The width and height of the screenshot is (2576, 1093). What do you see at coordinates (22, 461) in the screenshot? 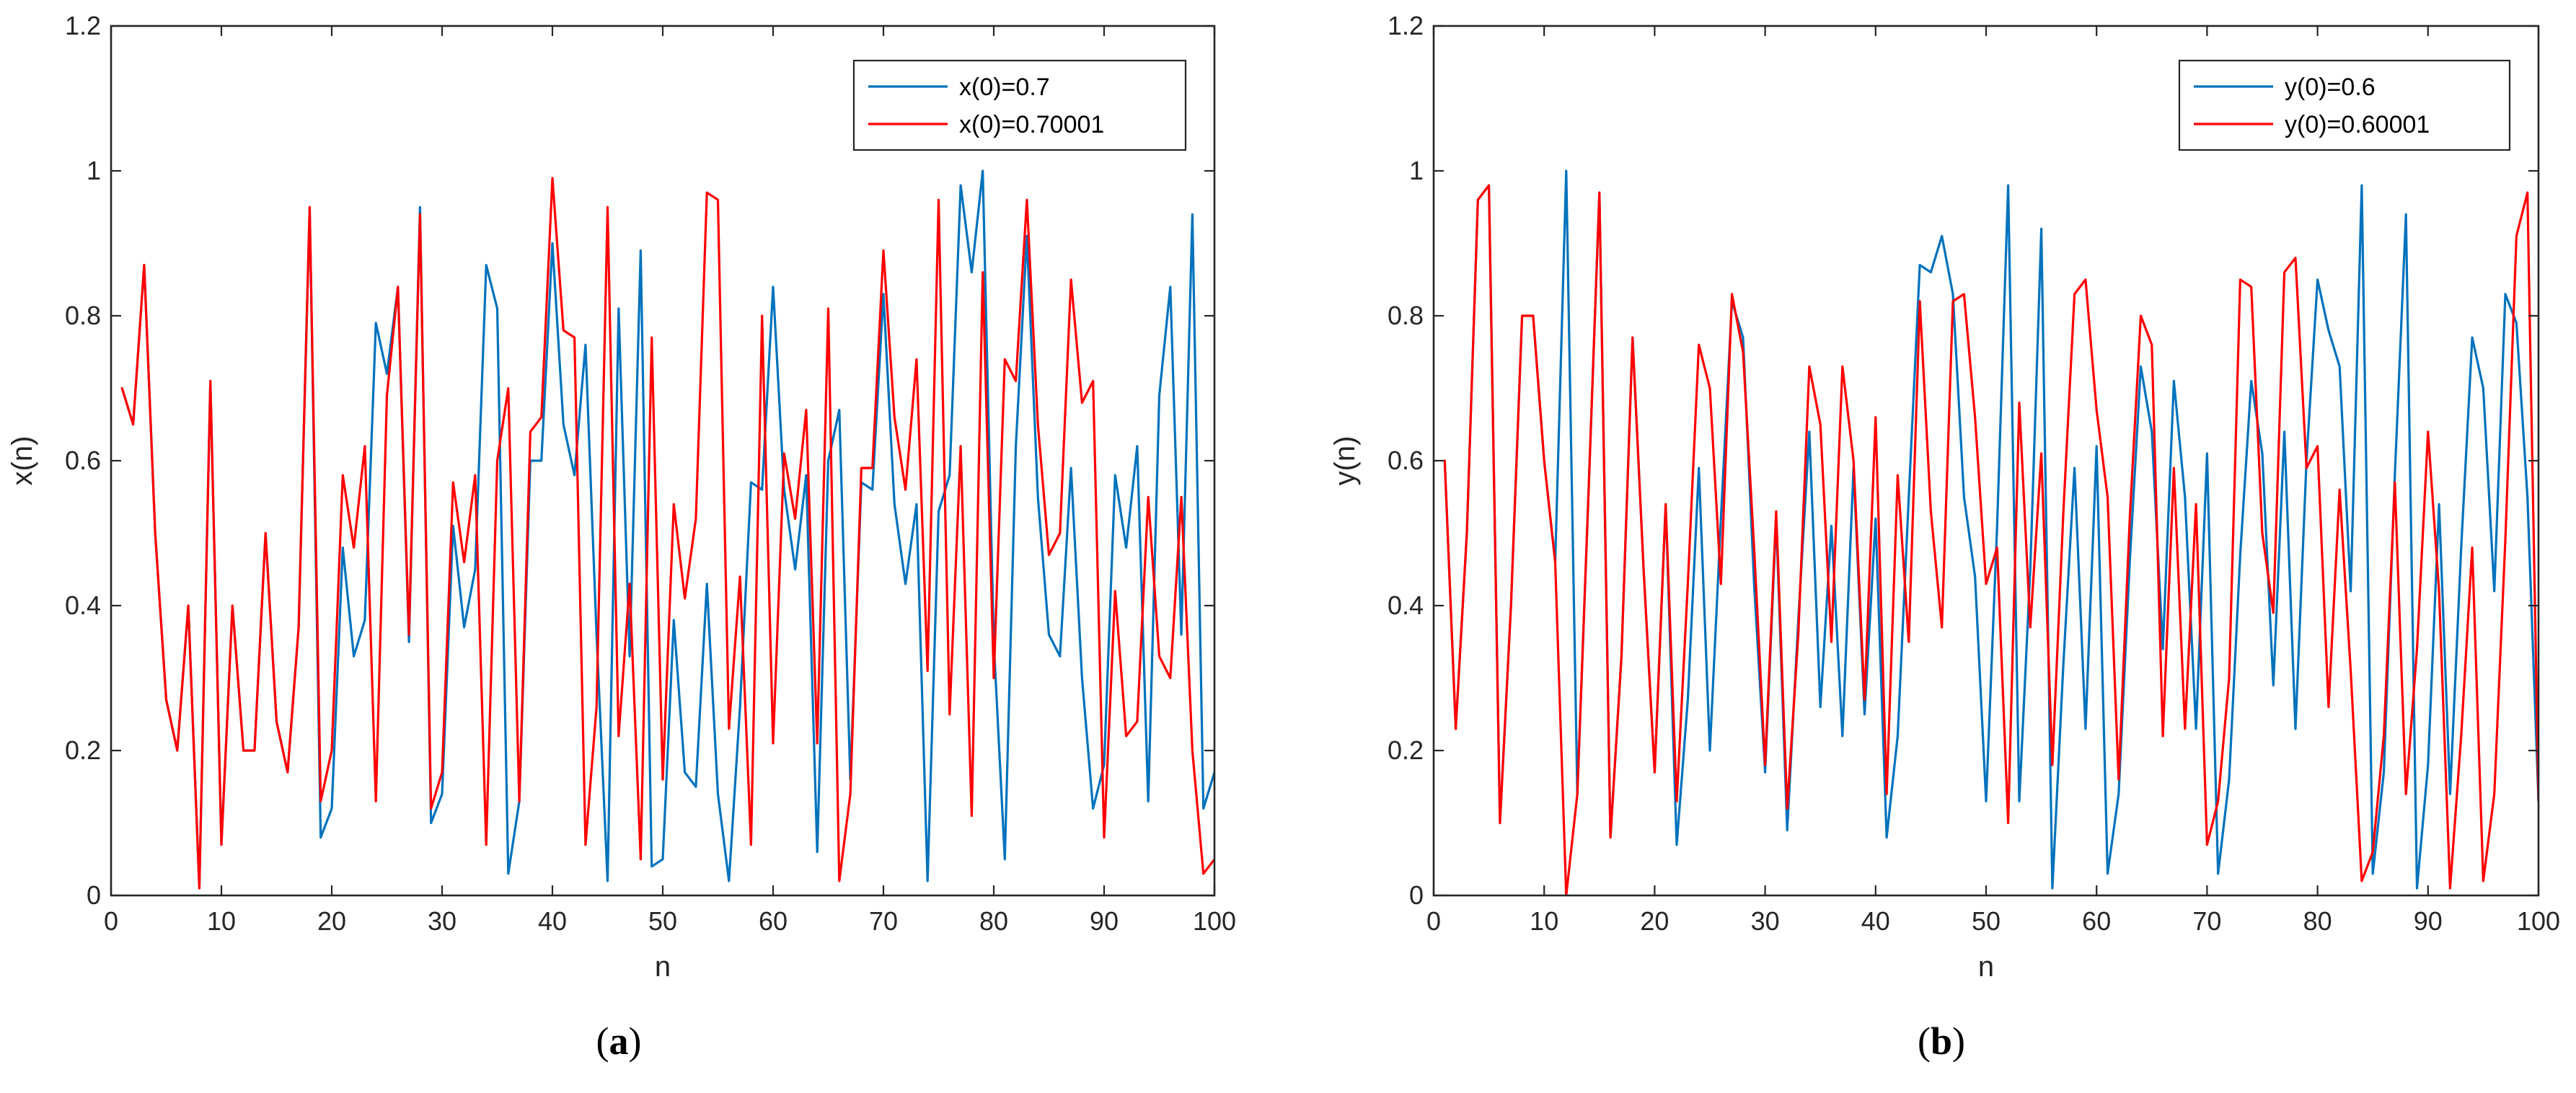
I see `y-axis-label: x(n)` at bounding box center [22, 461].